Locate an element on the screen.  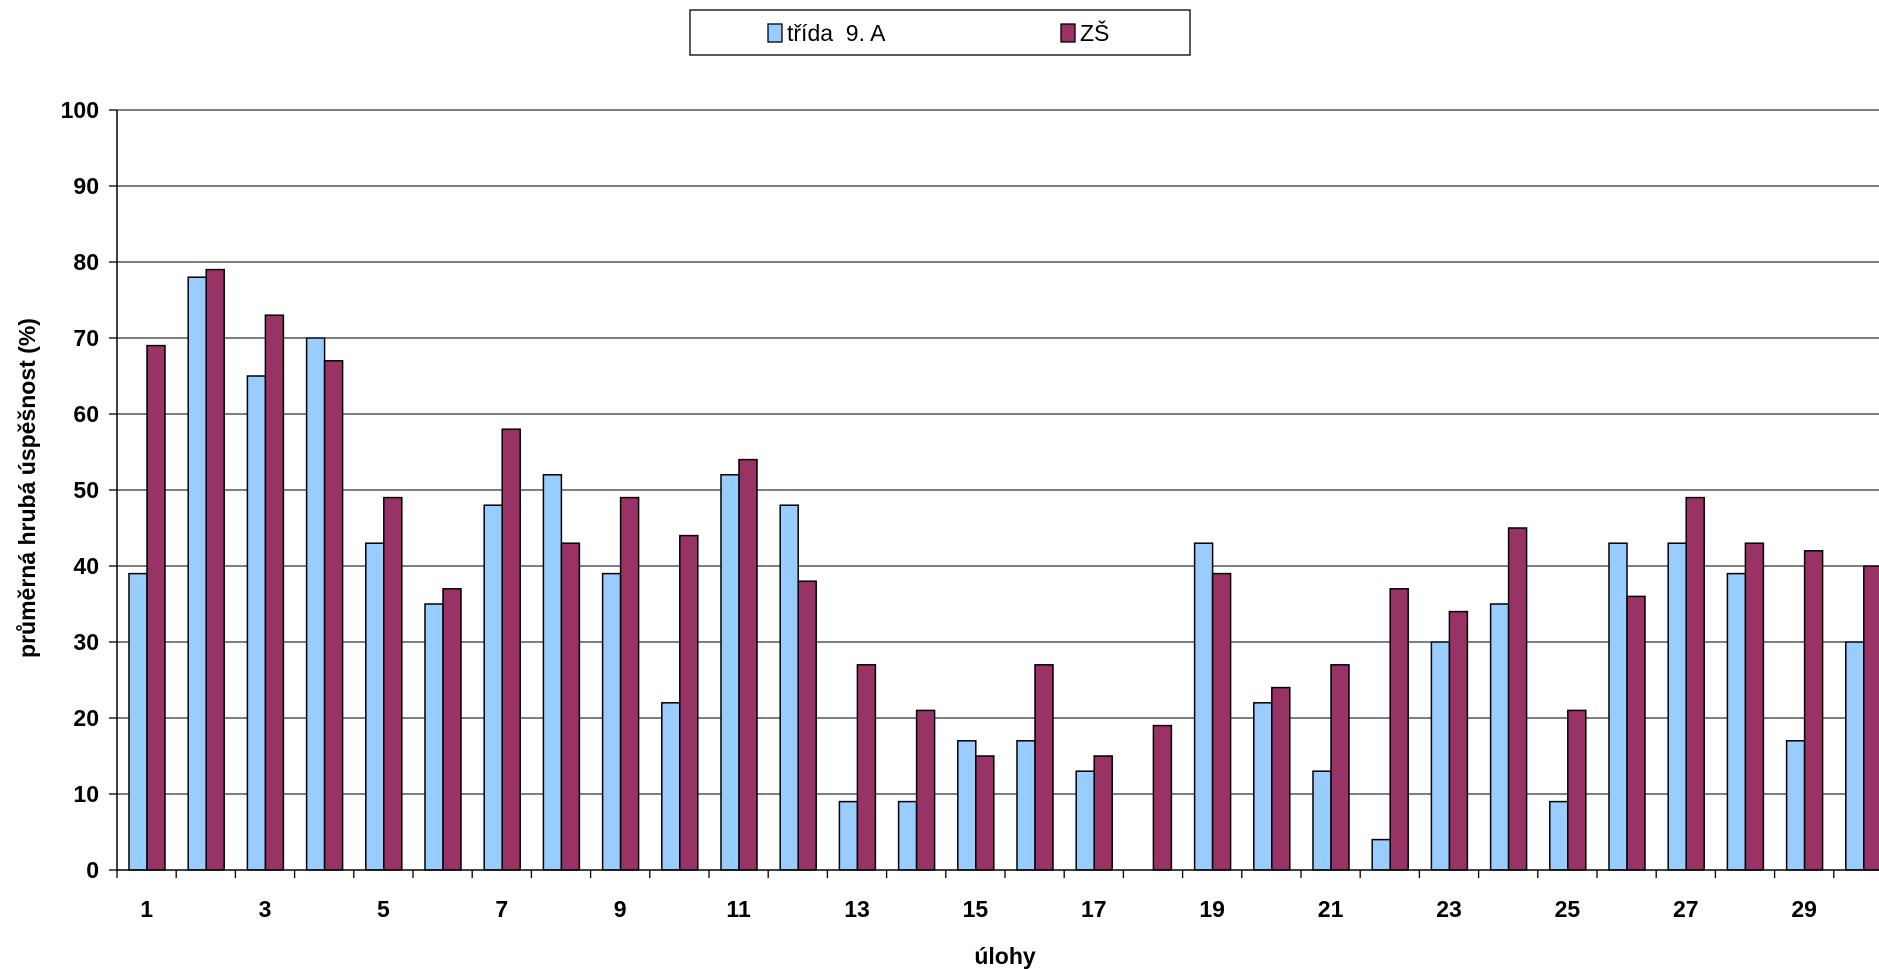
y-tick-label: 0 is located at coordinates (92, 870).